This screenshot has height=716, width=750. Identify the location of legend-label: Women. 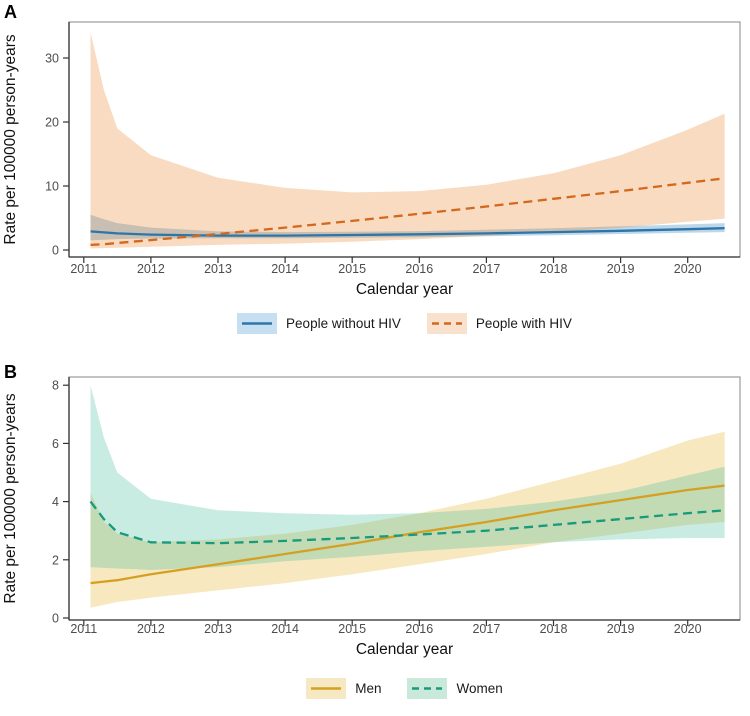
(479, 688).